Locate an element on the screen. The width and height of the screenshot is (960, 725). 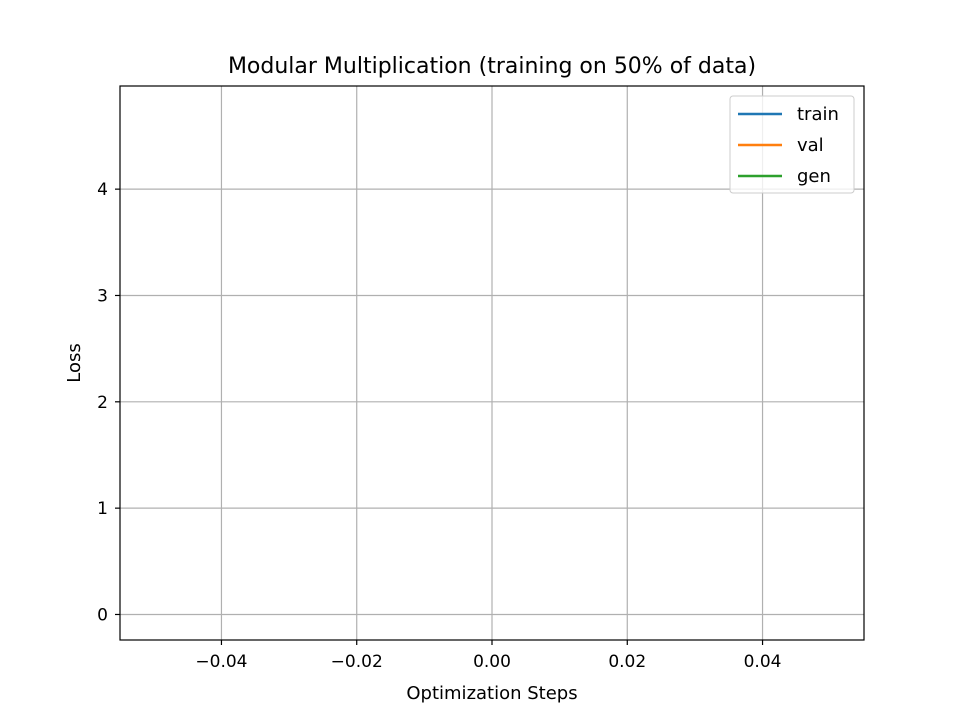
legend-label-gen: gen is located at coordinates (814, 176).